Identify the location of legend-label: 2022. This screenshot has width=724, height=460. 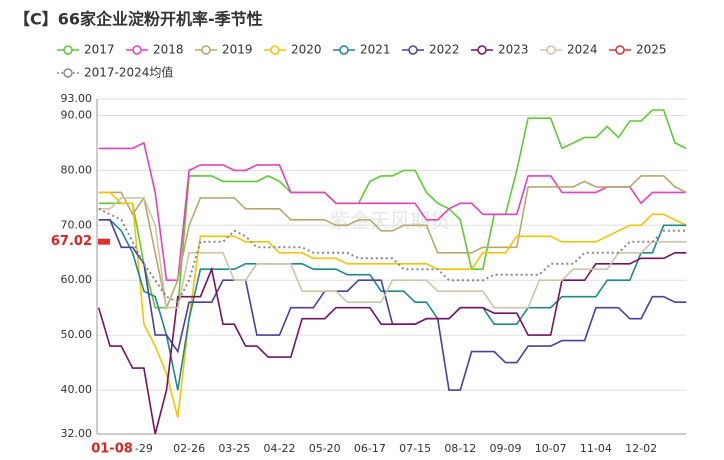
(444, 50).